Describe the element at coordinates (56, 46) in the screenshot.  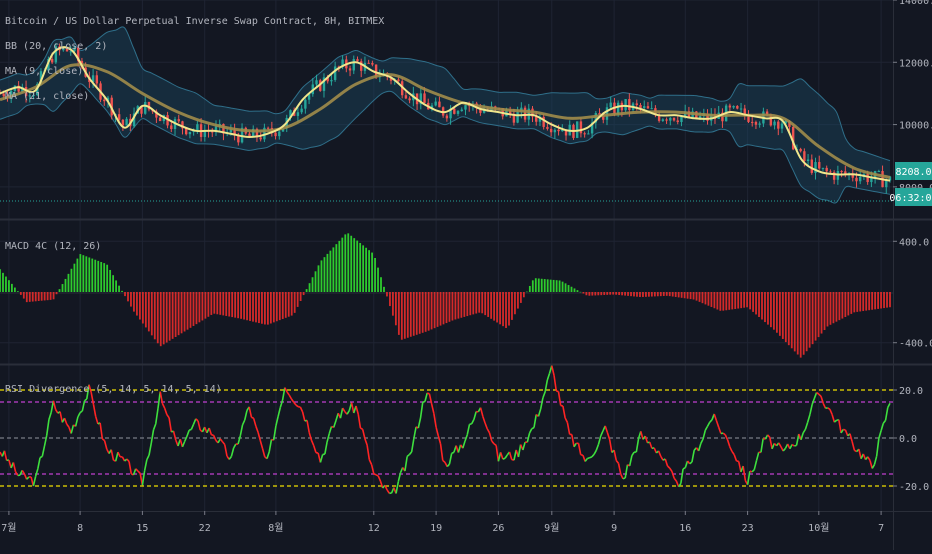
I see `bb-indicator-label: BB (20, close, 2)` at that location.